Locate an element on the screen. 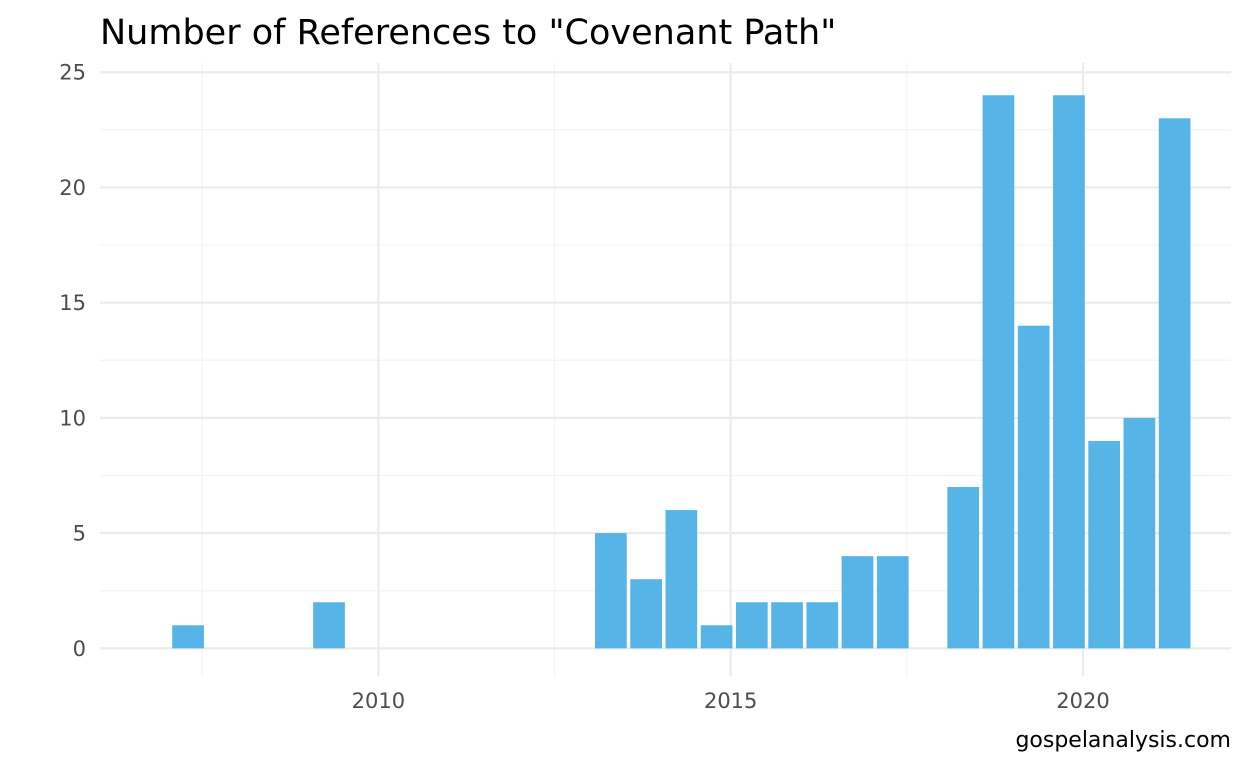 This screenshot has height=768, width=1248. y-tick-label: 5 is located at coordinates (79, 534).